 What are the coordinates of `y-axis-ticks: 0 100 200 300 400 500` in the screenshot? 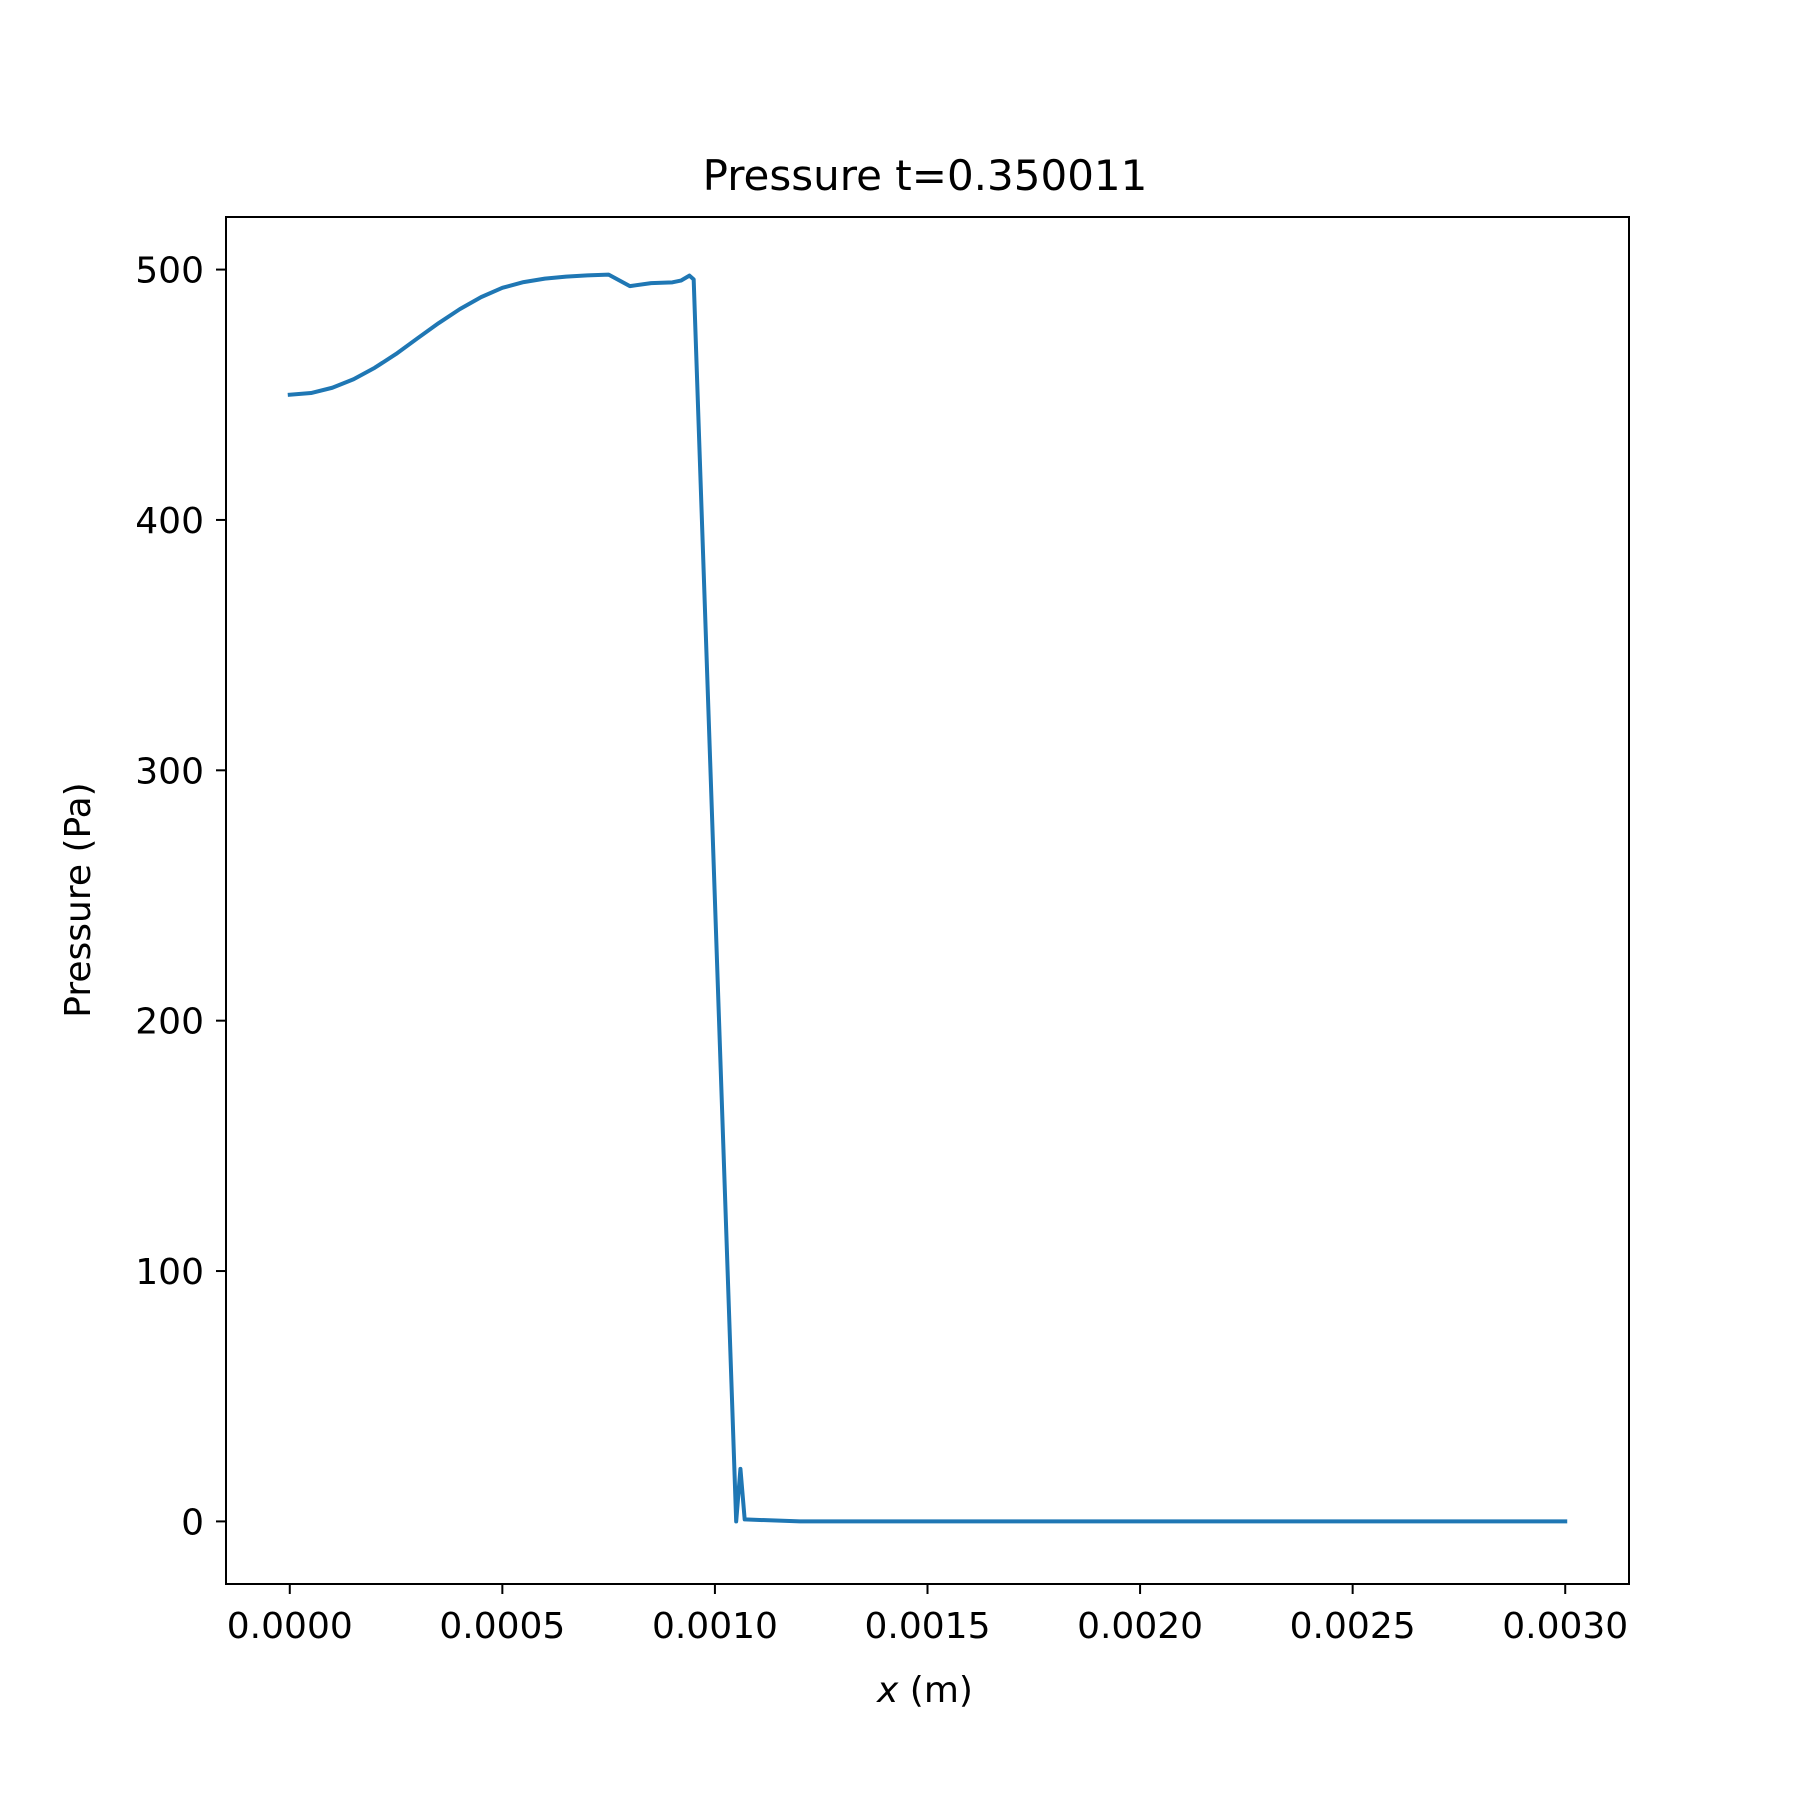 It's located at (180, 897).